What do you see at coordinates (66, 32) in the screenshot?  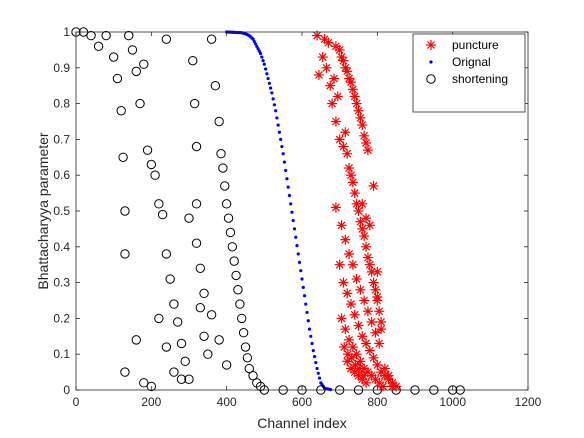 I see `y-tick-label-10: 1` at bounding box center [66, 32].